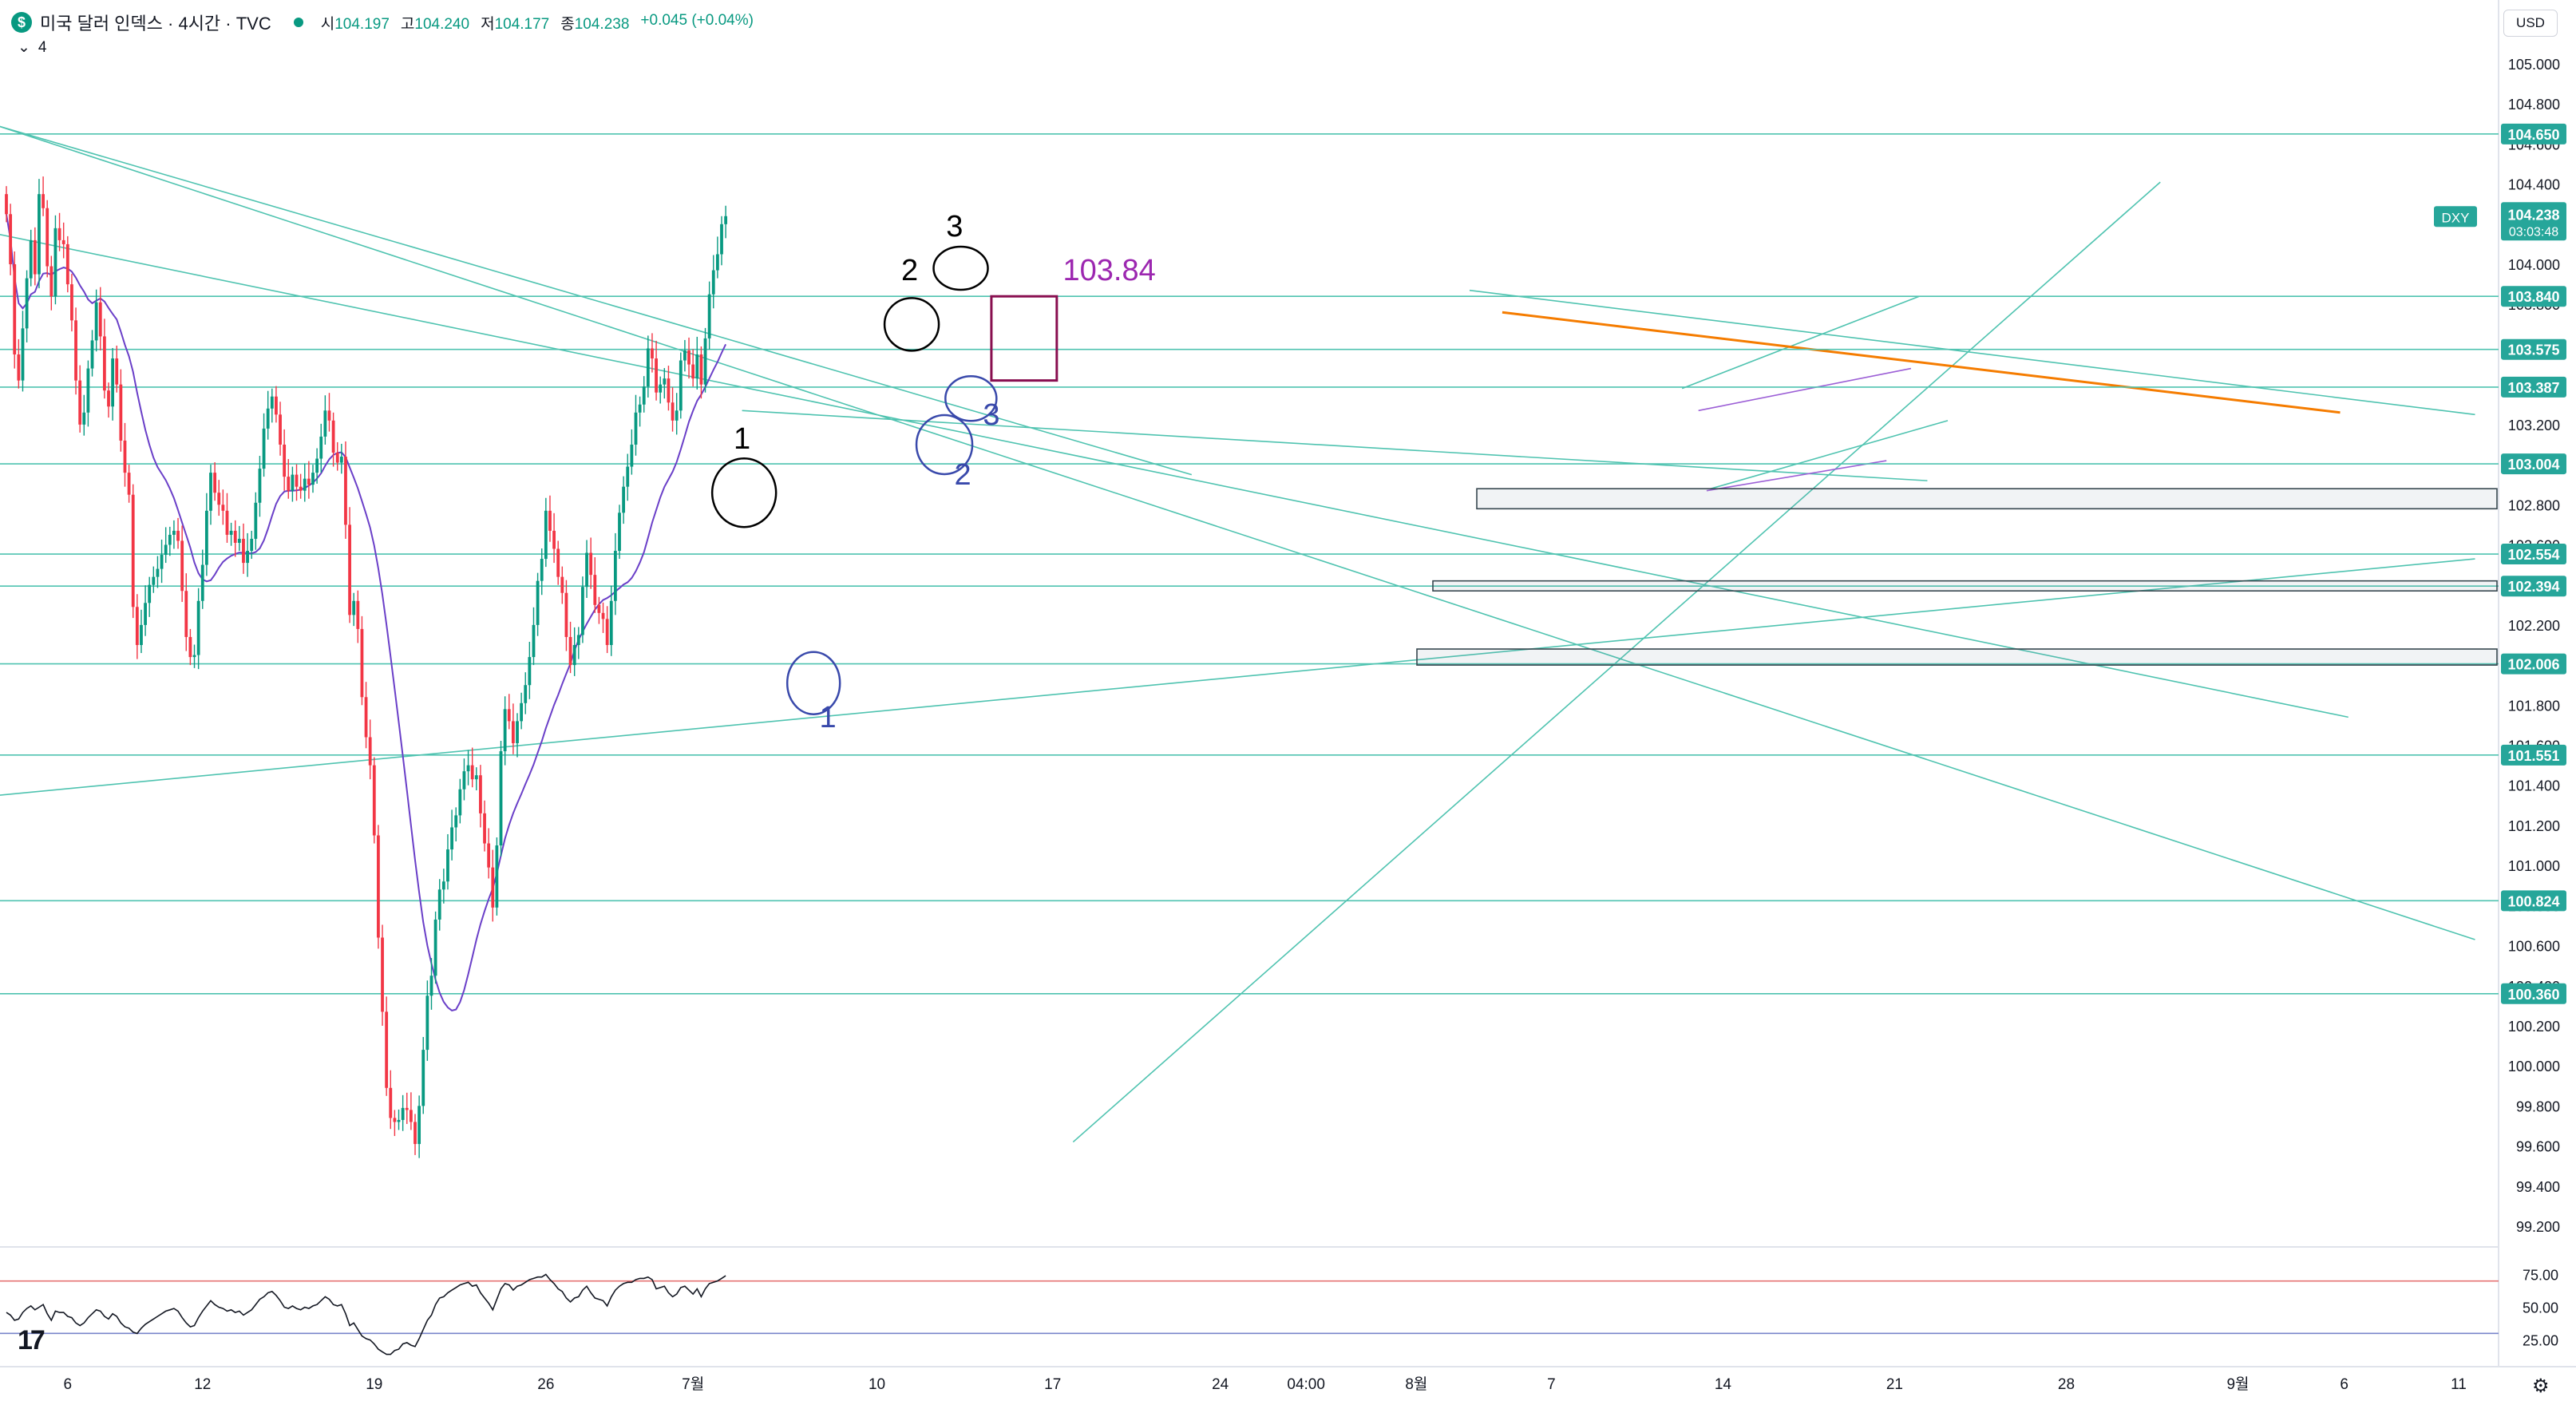 The image size is (2576, 1401). What do you see at coordinates (1279, 1311) in the screenshot?
I see `rsi-pane: 75.00 50.00 25.00` at bounding box center [1279, 1311].